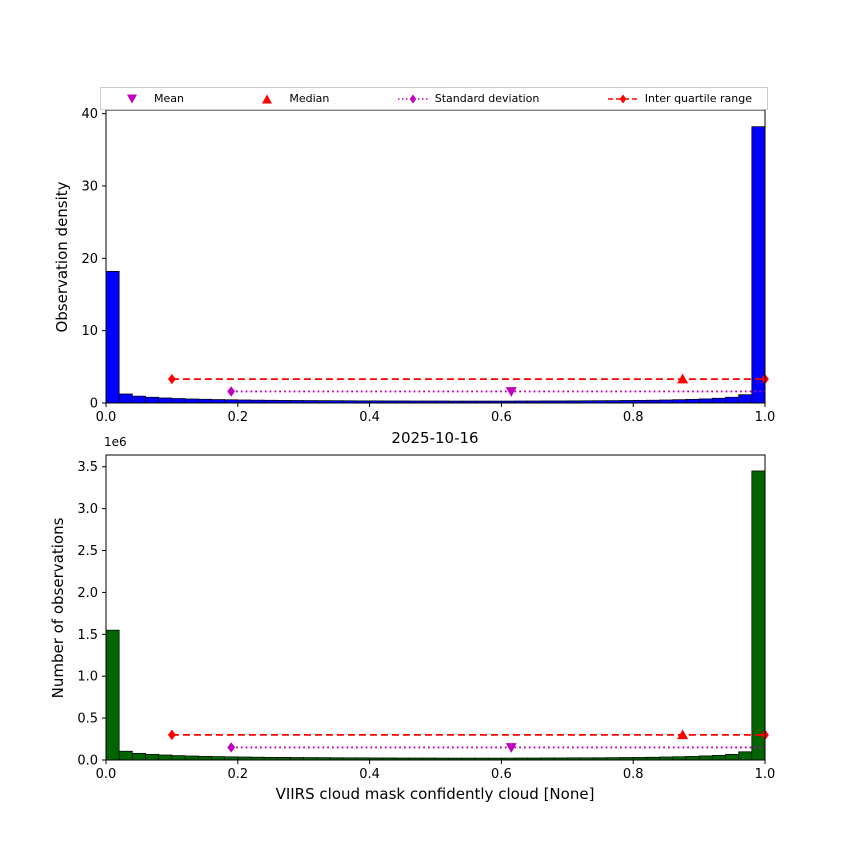  I want to click on legend-item-inter-quartile-range: Inter quartile range, so click(679, 99).